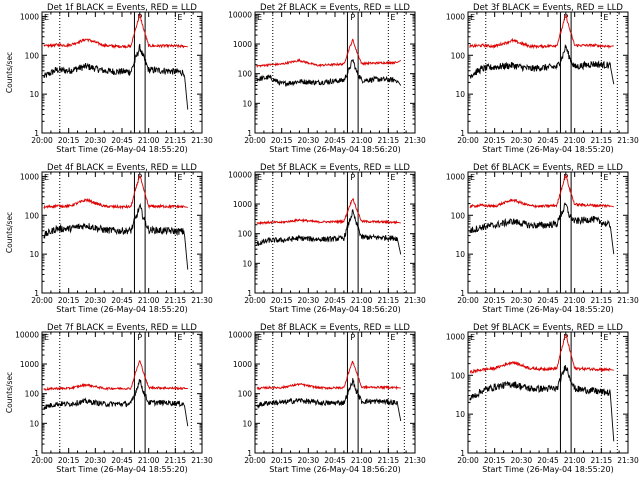  What do you see at coordinates (548, 168) in the screenshot?
I see `chart-title: Det 6f BLACK = Events, RED = LLD` at bounding box center [548, 168].